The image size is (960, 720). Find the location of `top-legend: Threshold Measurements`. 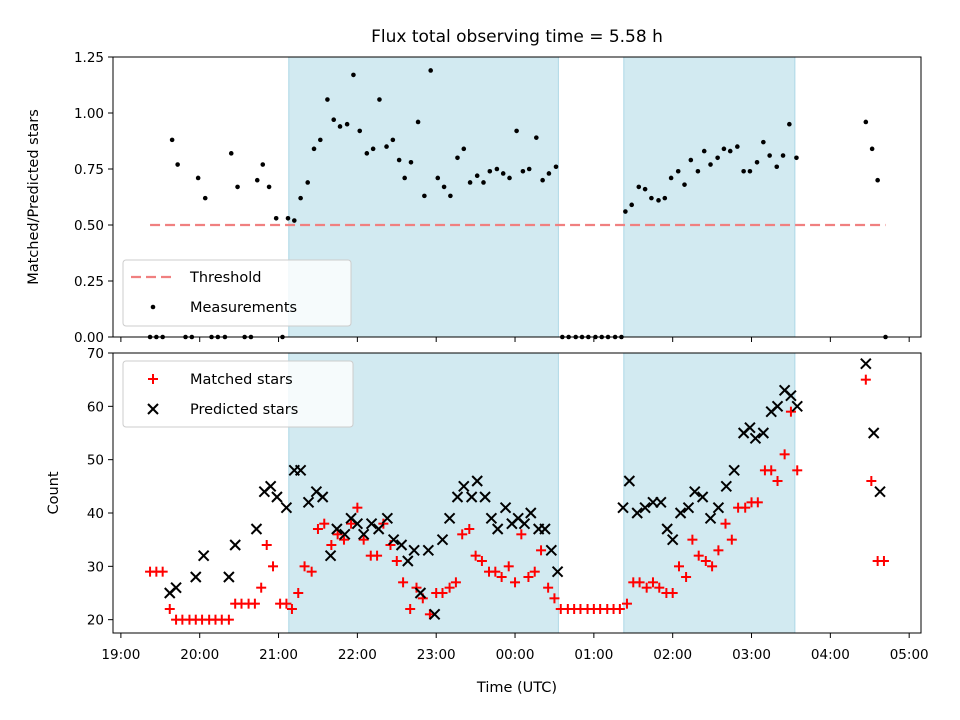

top-legend: Threshold Measurements is located at coordinates (237, 293).